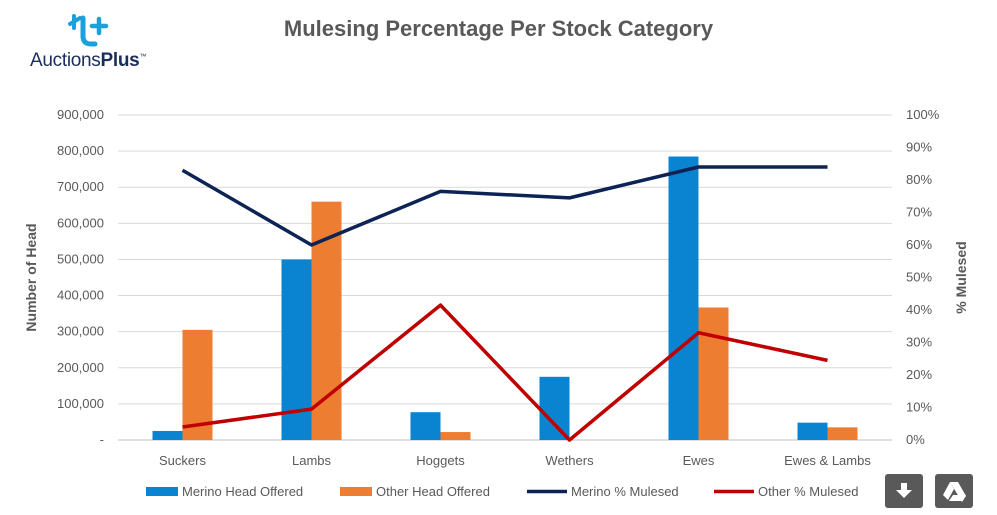  Describe the element at coordinates (80, 258) in the screenshot. I see `y-tick-label: 500,000` at that location.